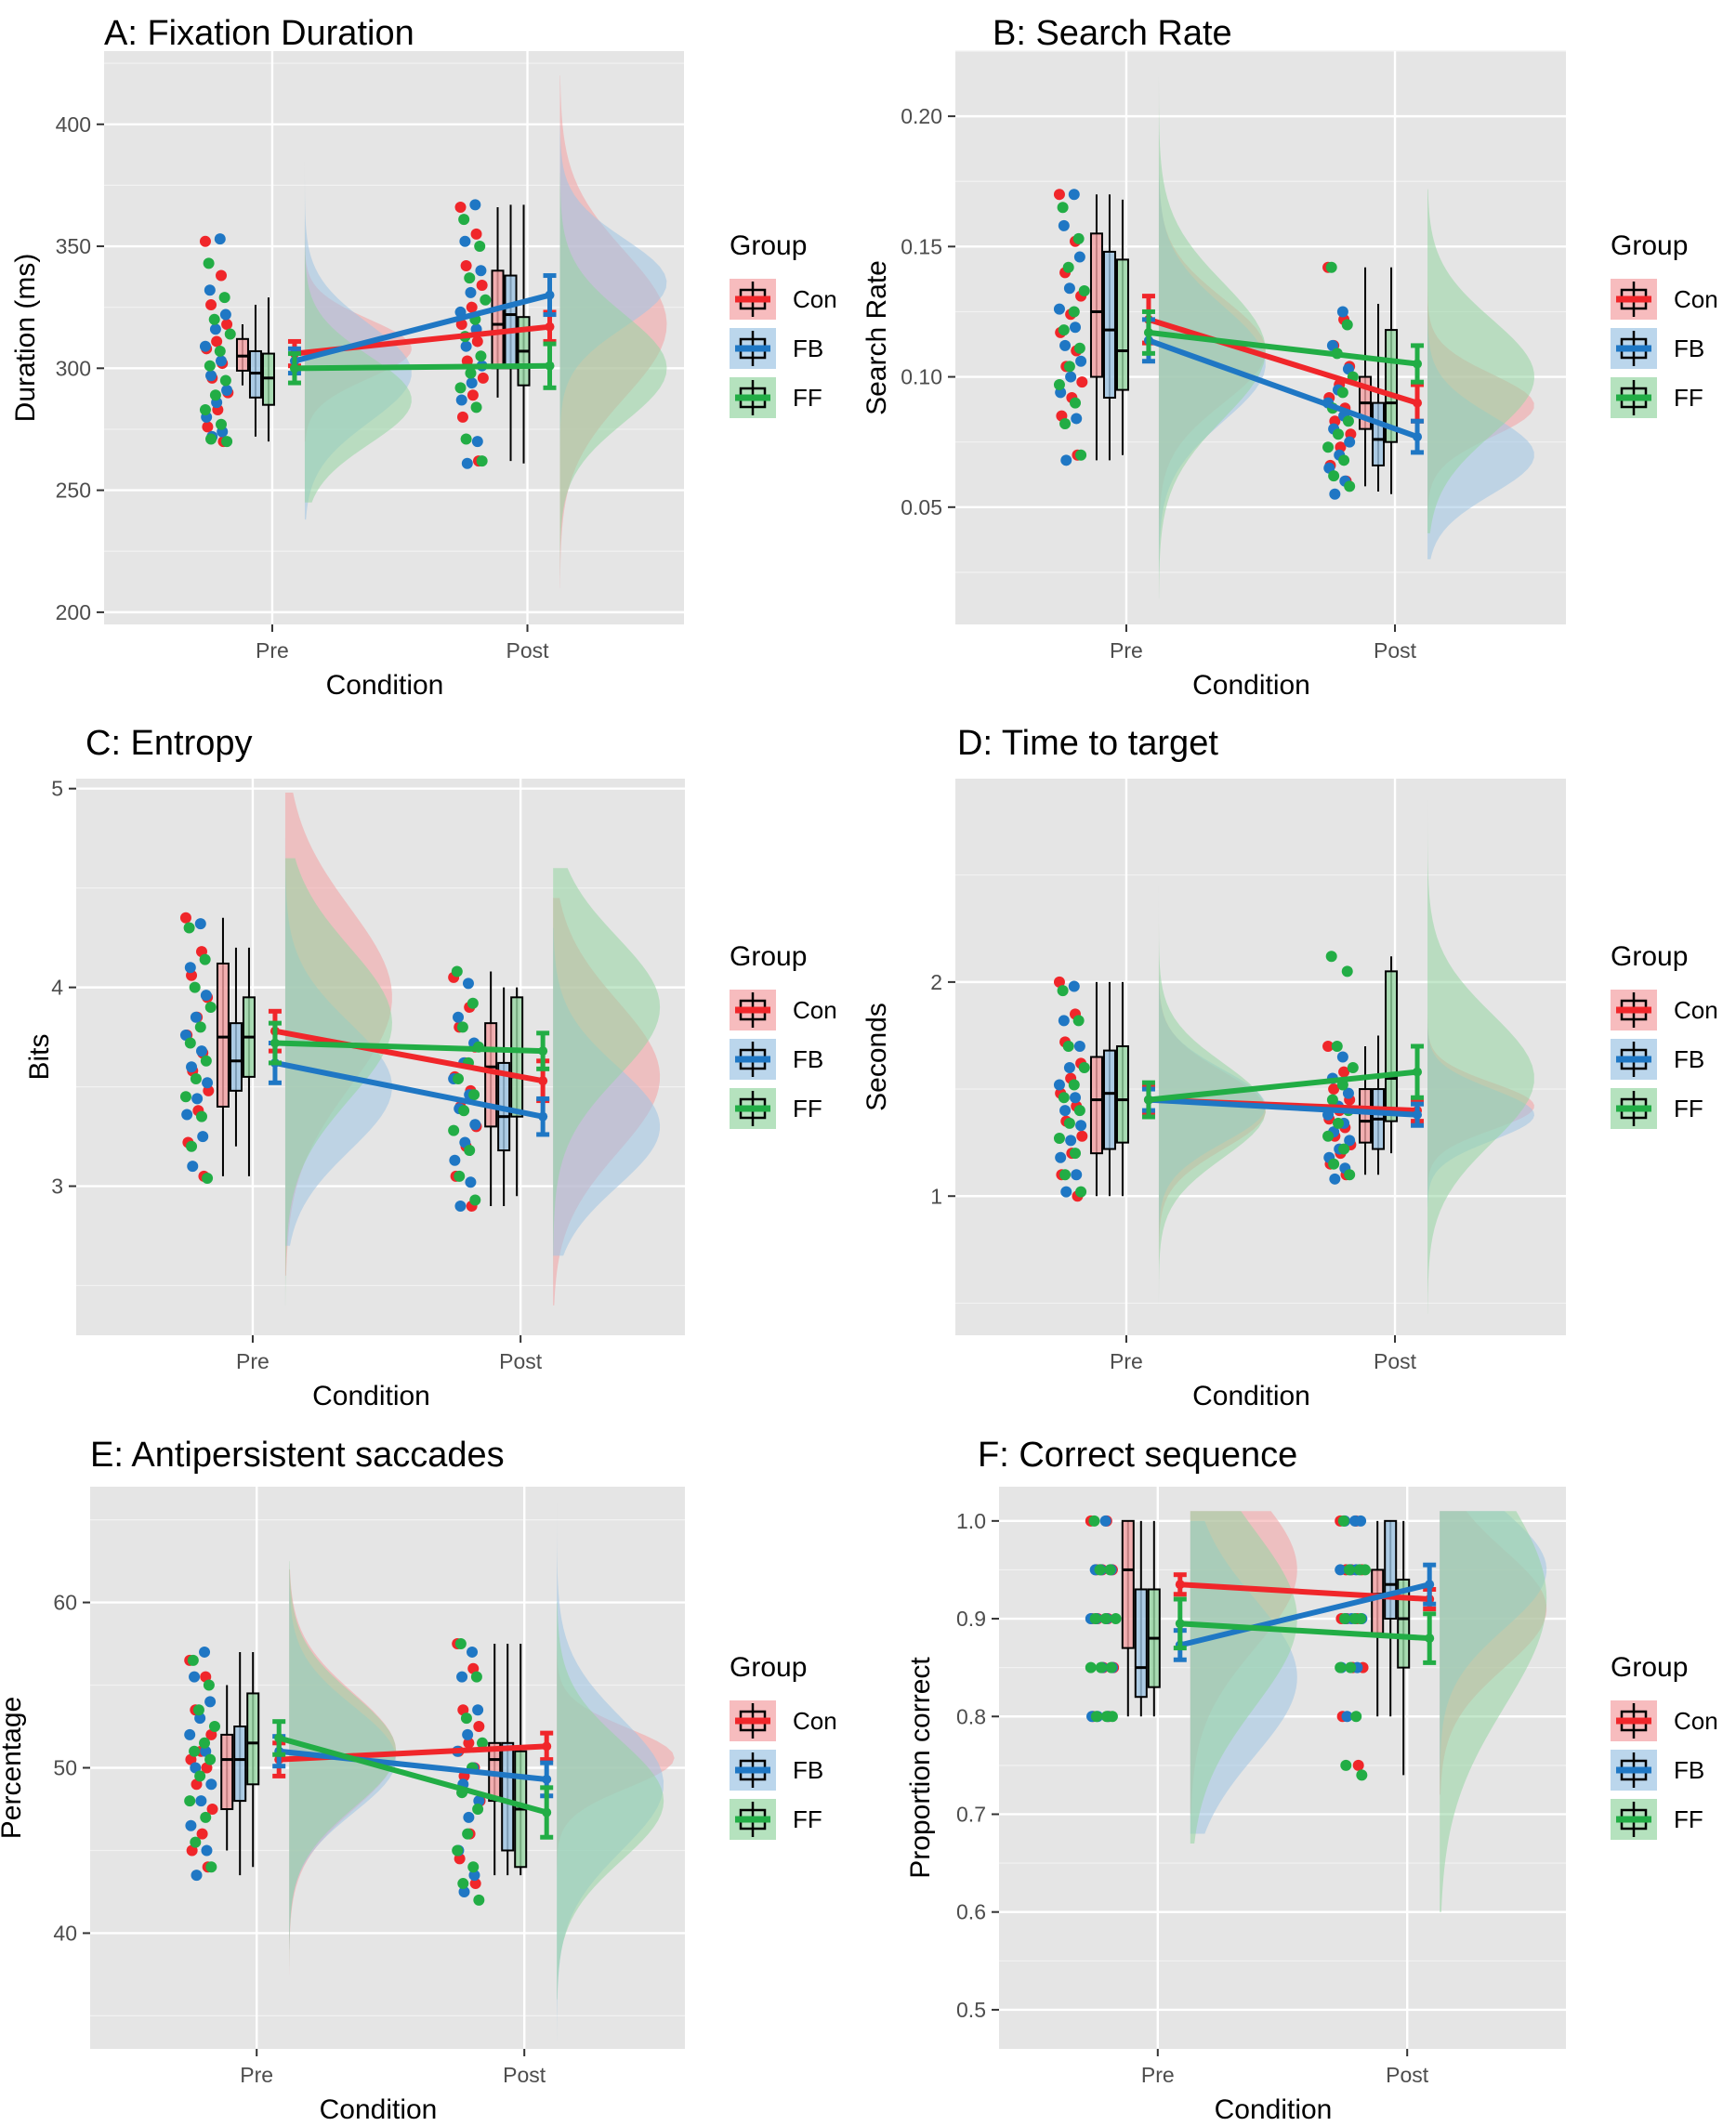 Image resolution: width=1736 pixels, height=2126 pixels. I want to click on y-tick-label: 5, so click(57, 789).